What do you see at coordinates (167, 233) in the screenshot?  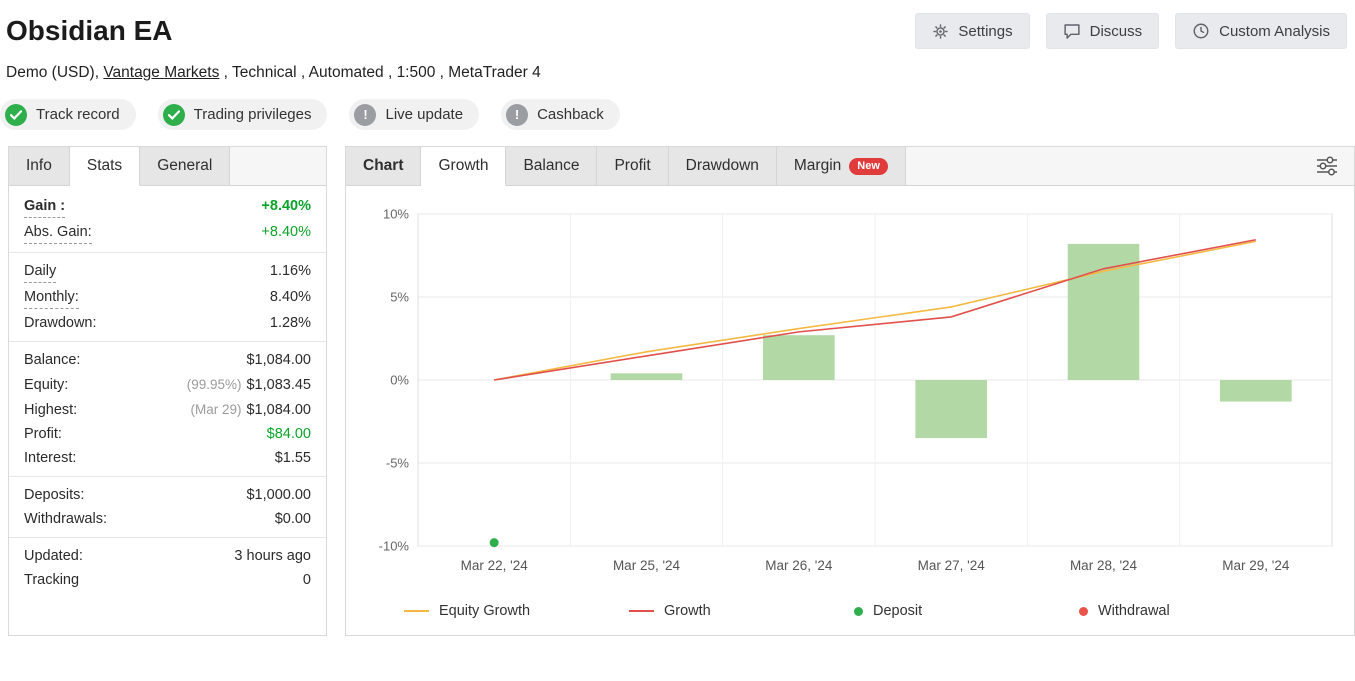 I see `stat-row-abs-gain: Abs. Gain: +8.40%` at bounding box center [167, 233].